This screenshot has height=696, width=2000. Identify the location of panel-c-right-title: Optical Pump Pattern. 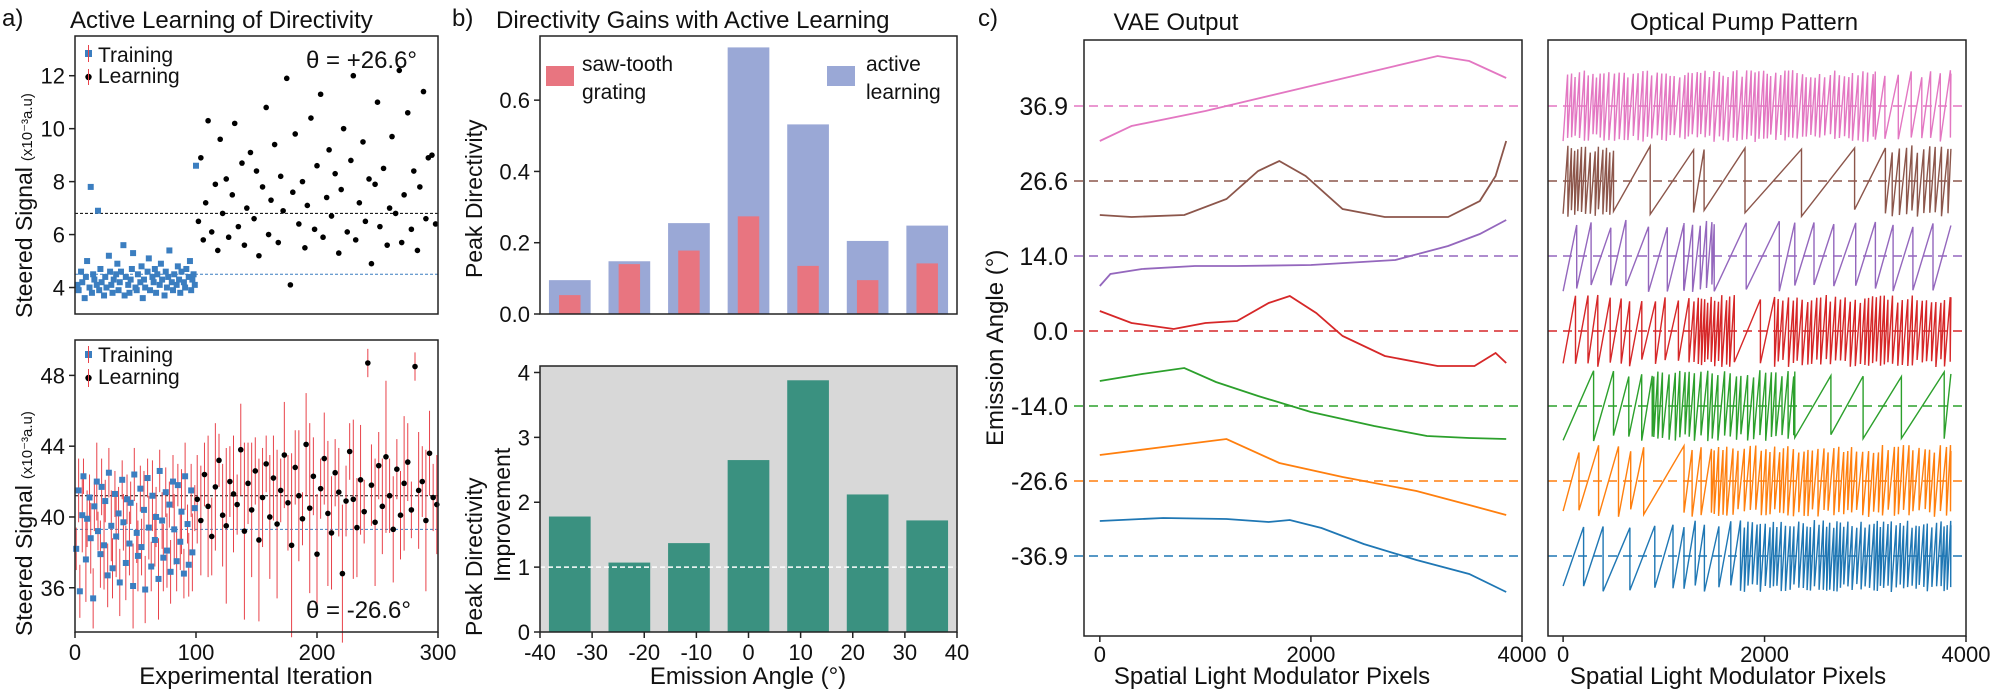
(1744, 22).